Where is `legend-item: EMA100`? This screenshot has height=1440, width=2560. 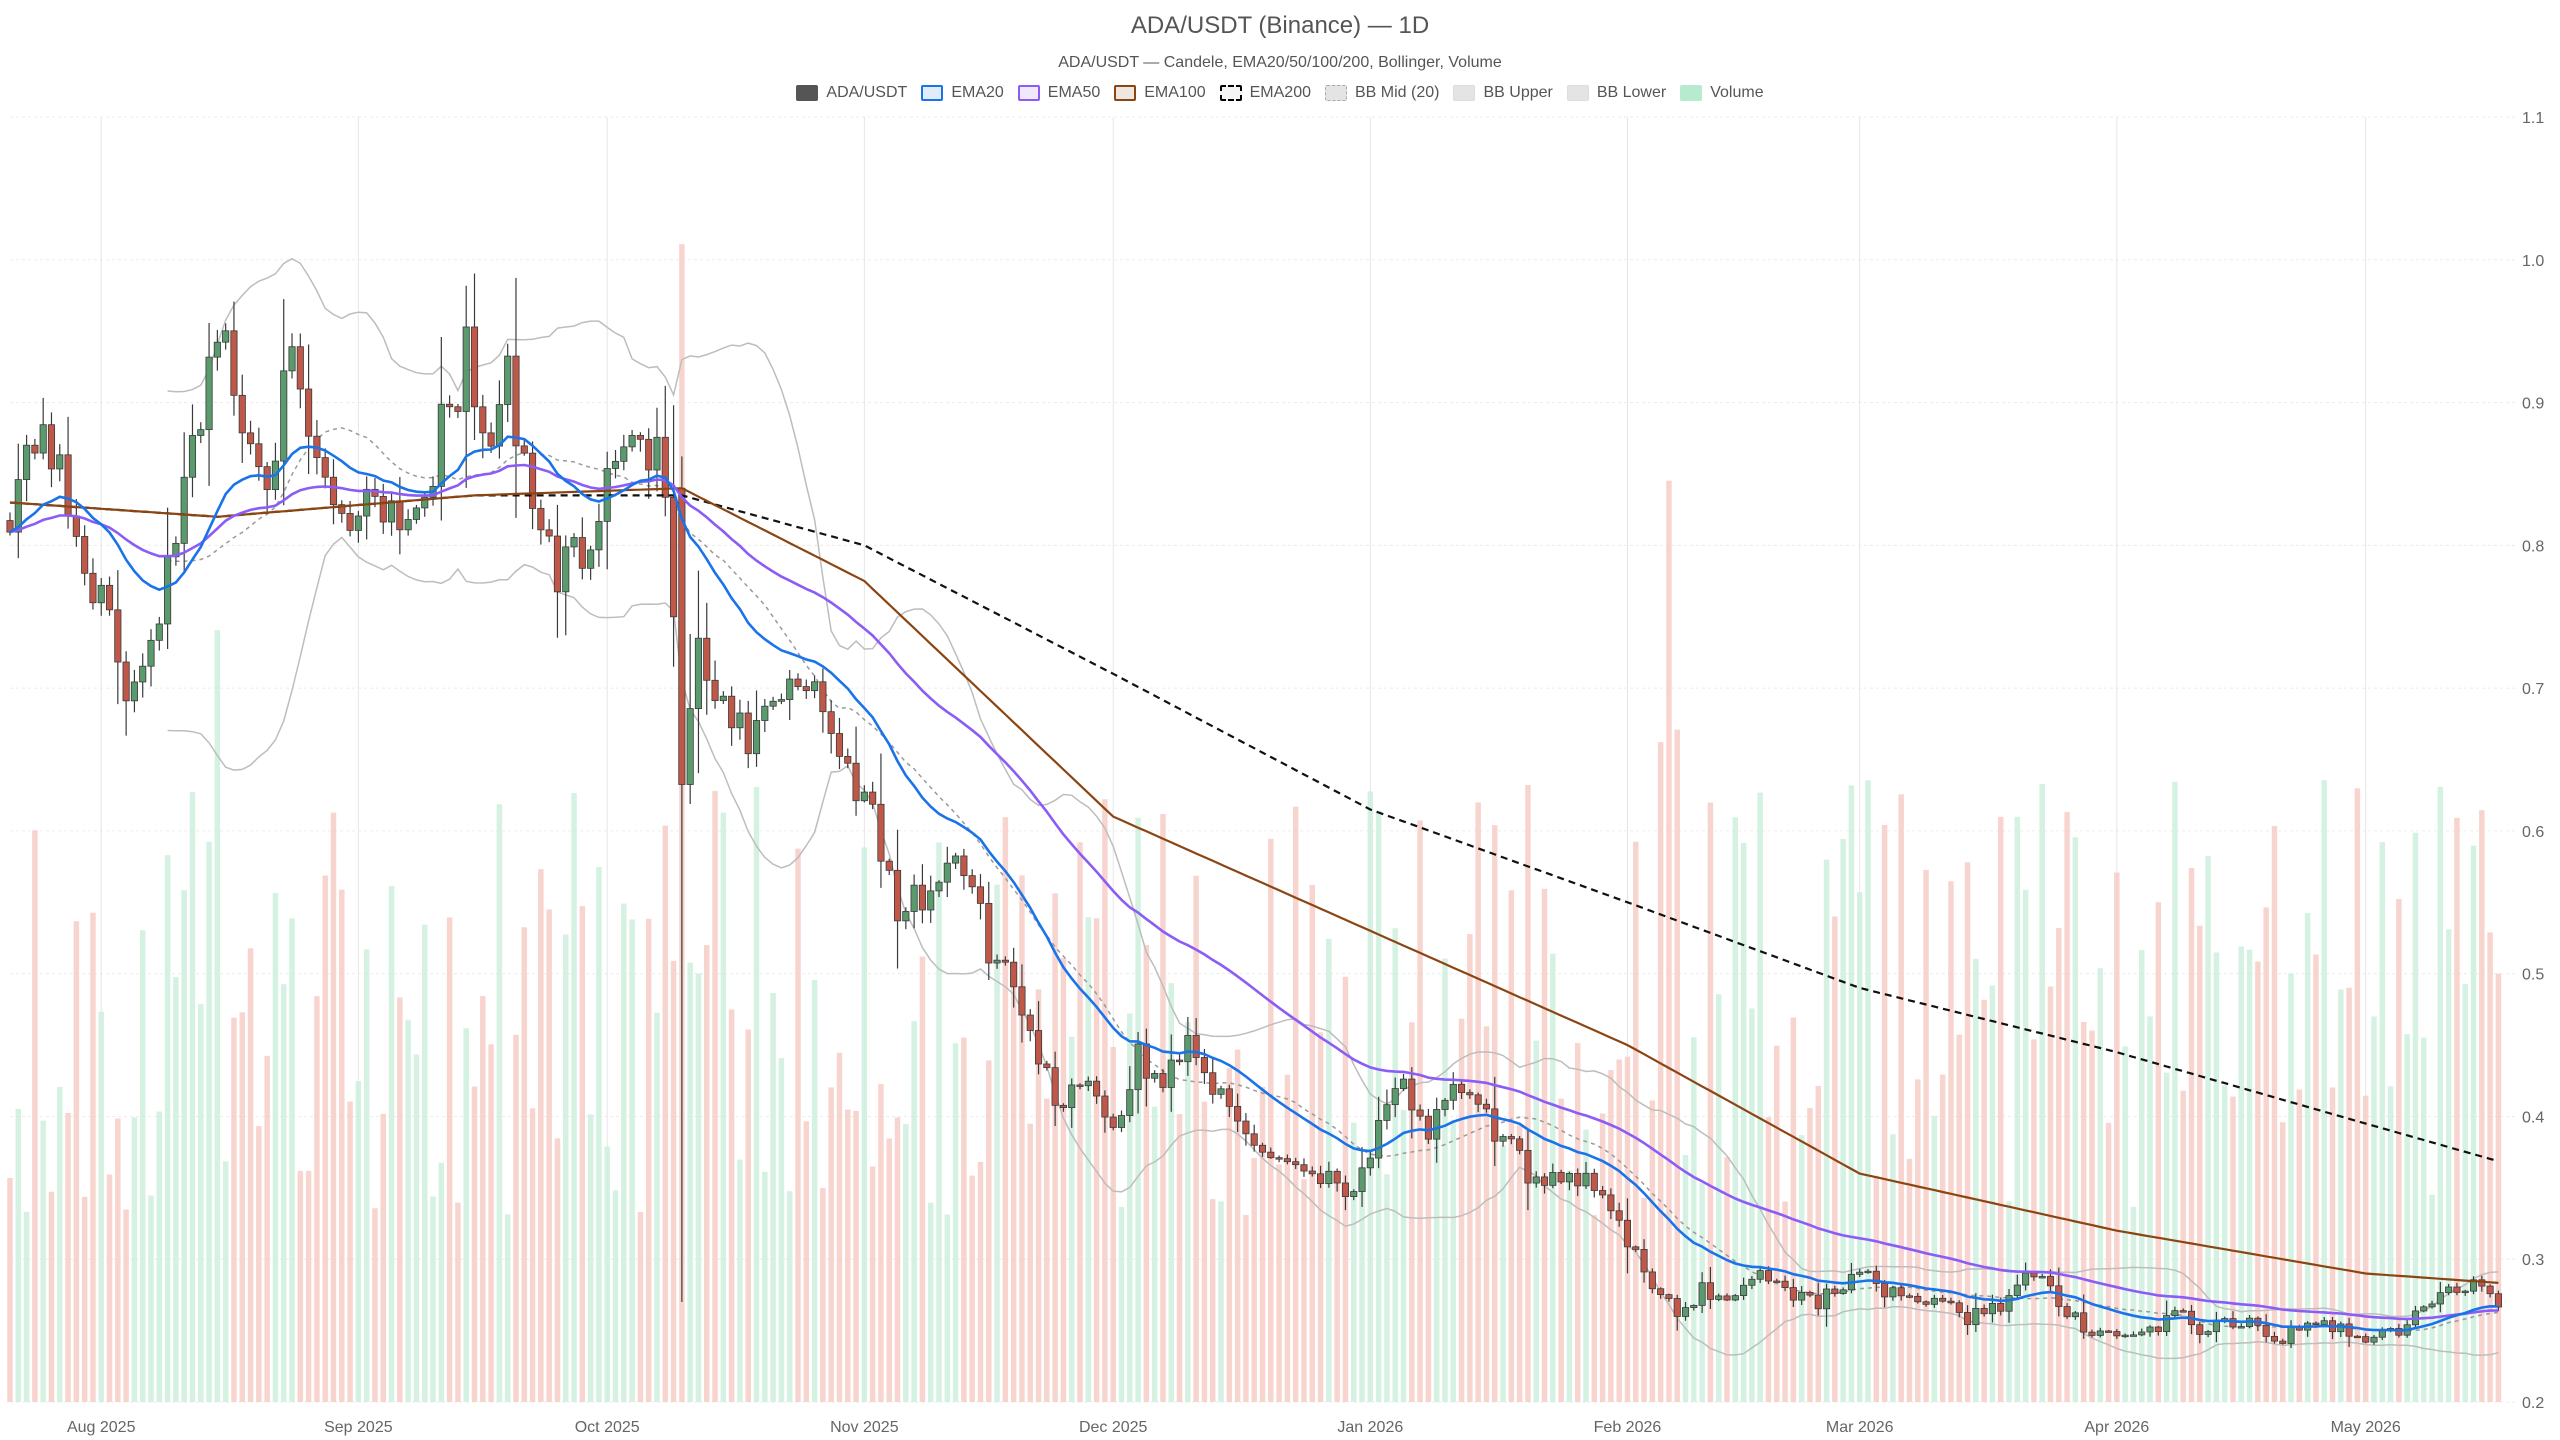
legend-item: EMA100 is located at coordinates (1160, 93).